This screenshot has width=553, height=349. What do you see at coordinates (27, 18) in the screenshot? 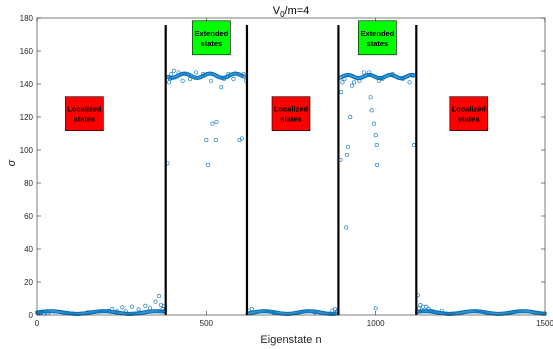
I see `y-tick-label: 180` at bounding box center [27, 18].